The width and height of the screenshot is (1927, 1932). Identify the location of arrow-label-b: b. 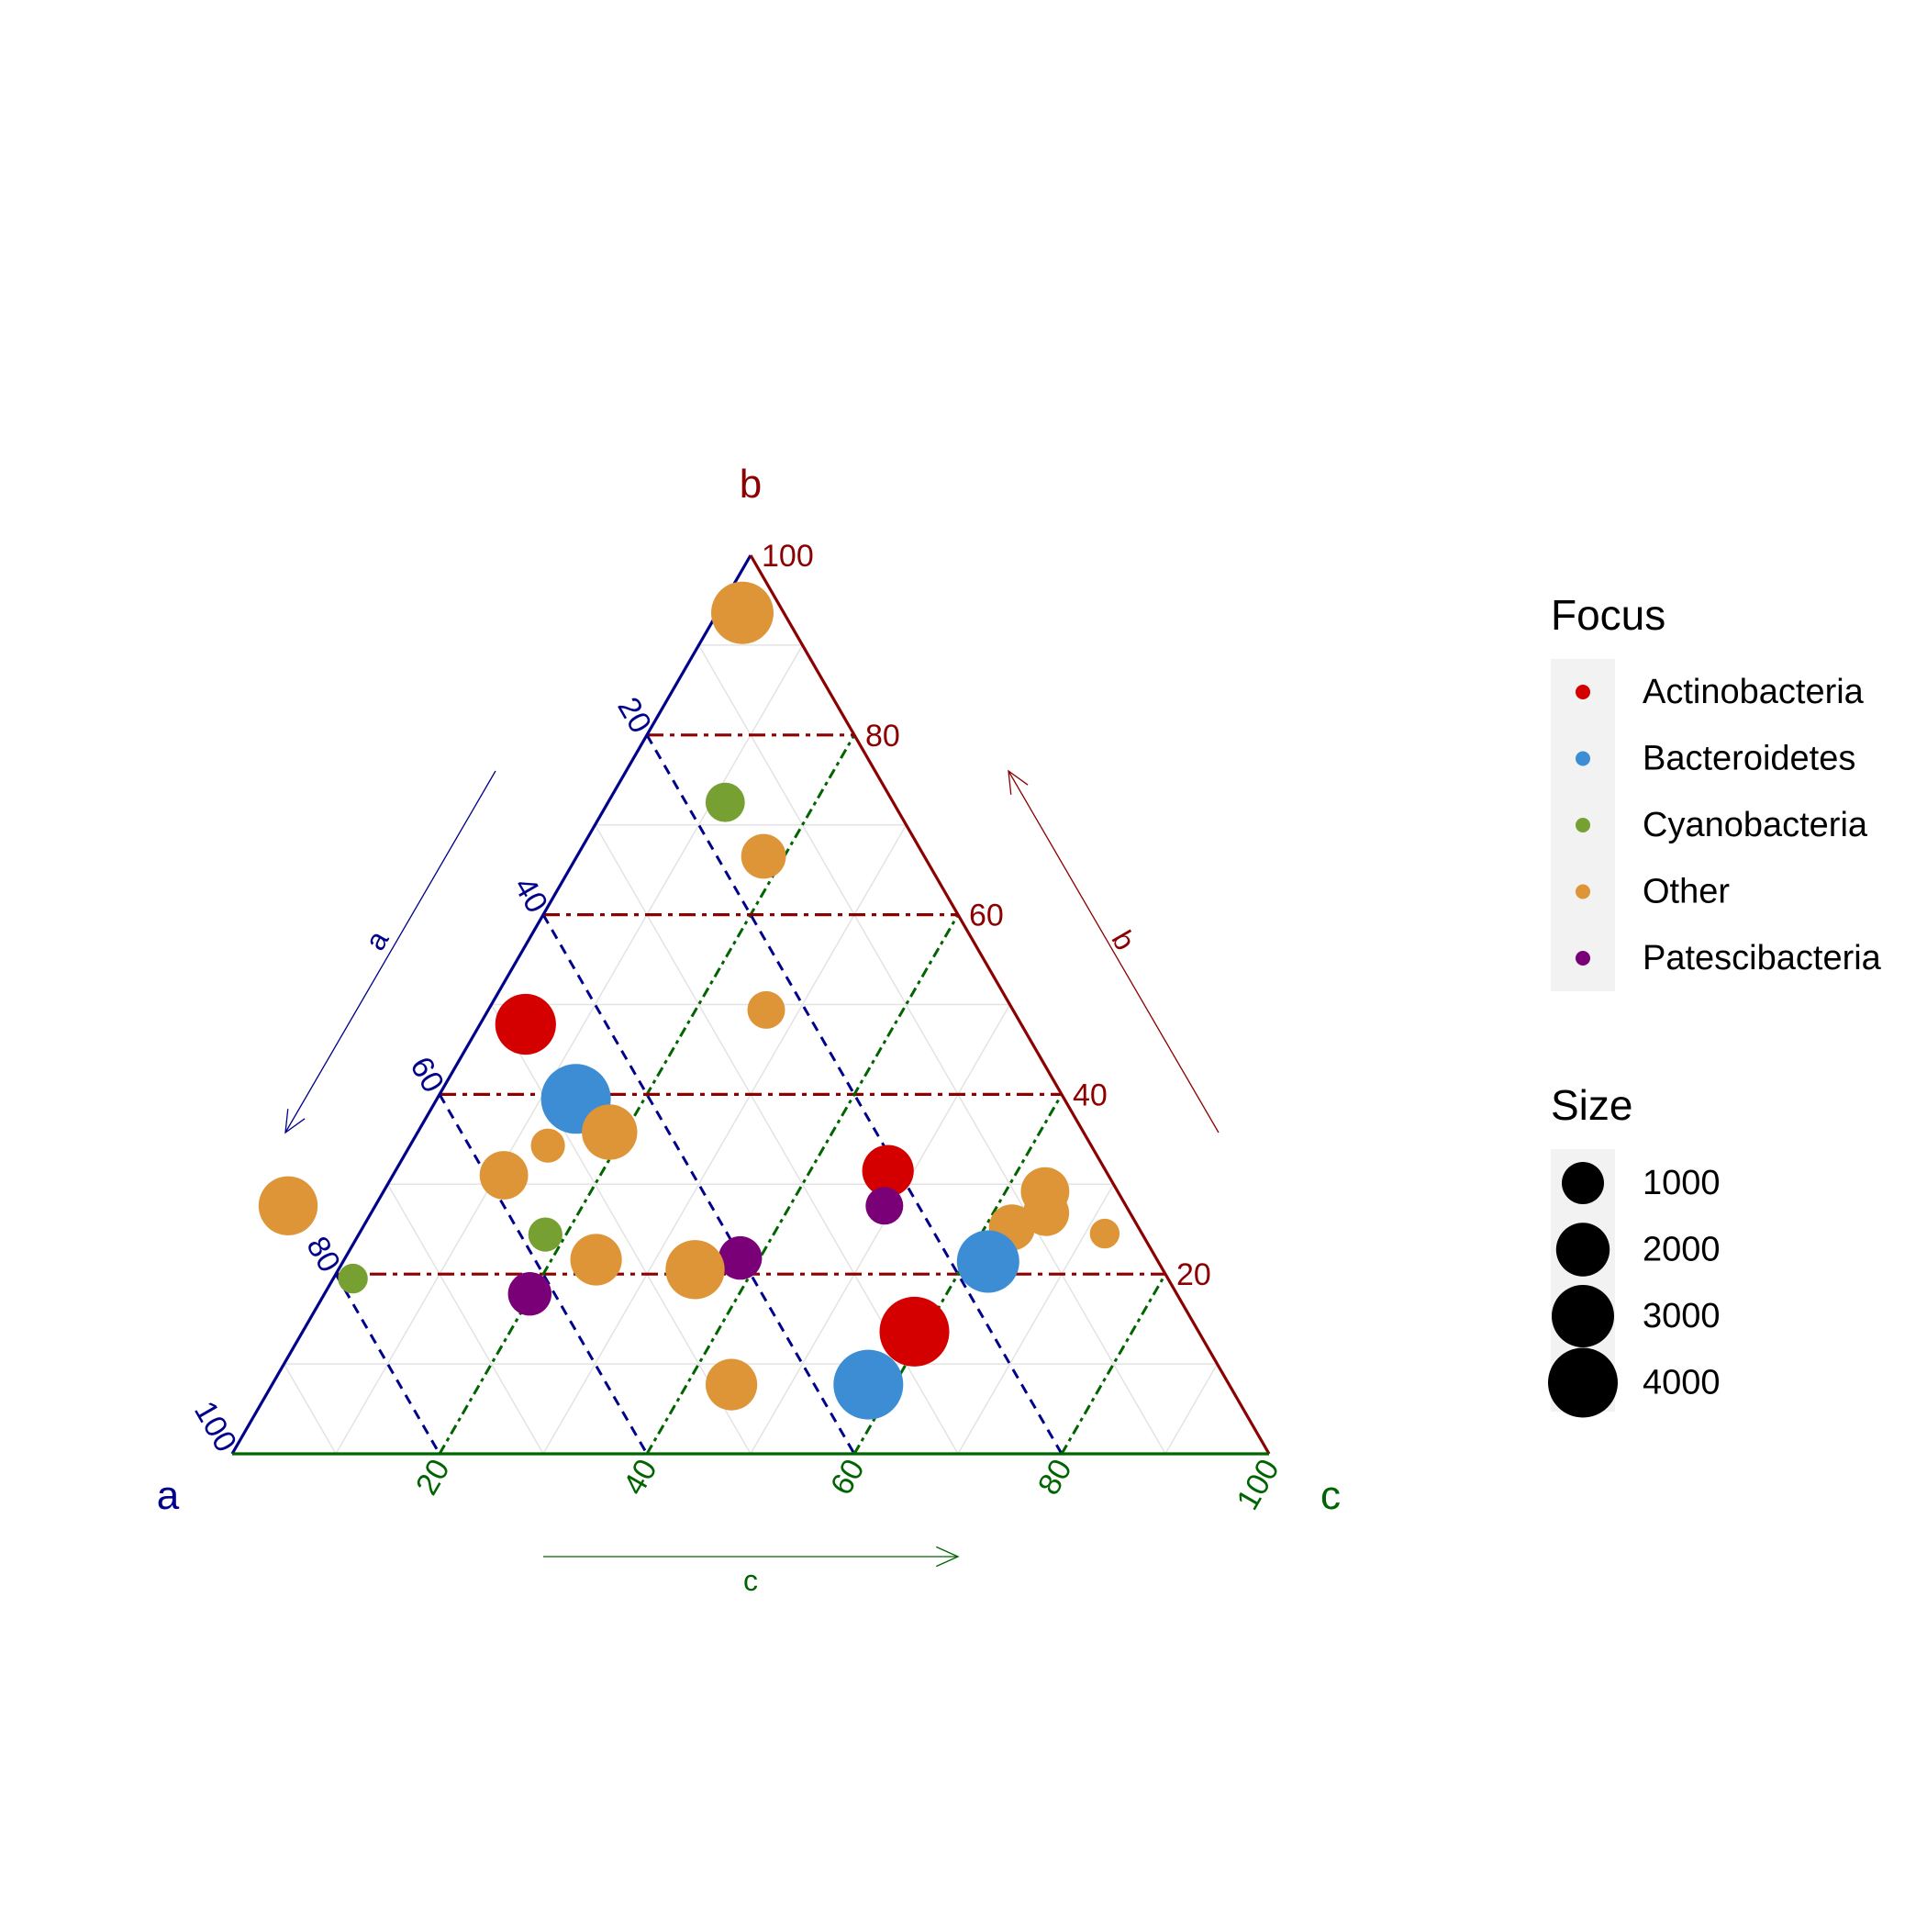
(1123, 940).